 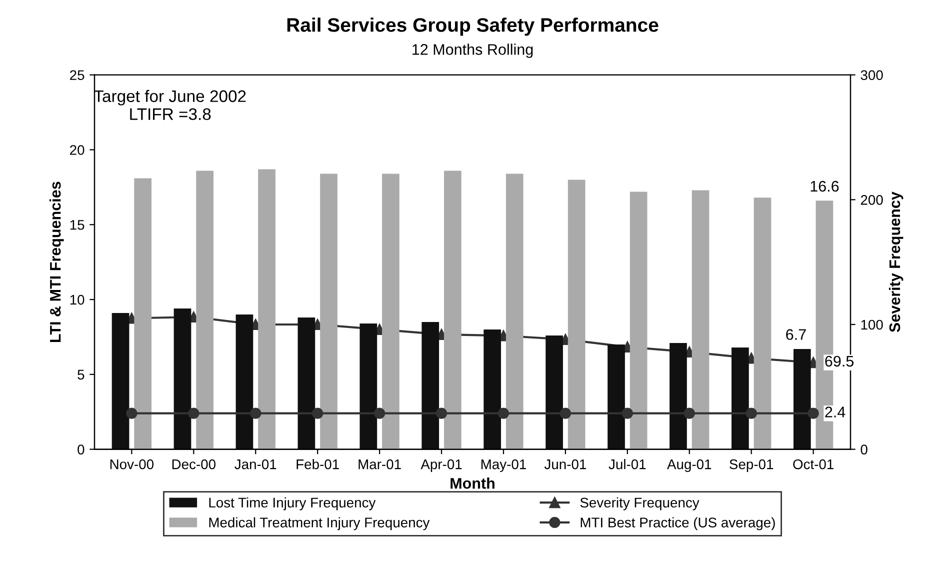 What do you see at coordinates (503, 465) in the screenshot?
I see `x-tick-label: May-01` at bounding box center [503, 465].